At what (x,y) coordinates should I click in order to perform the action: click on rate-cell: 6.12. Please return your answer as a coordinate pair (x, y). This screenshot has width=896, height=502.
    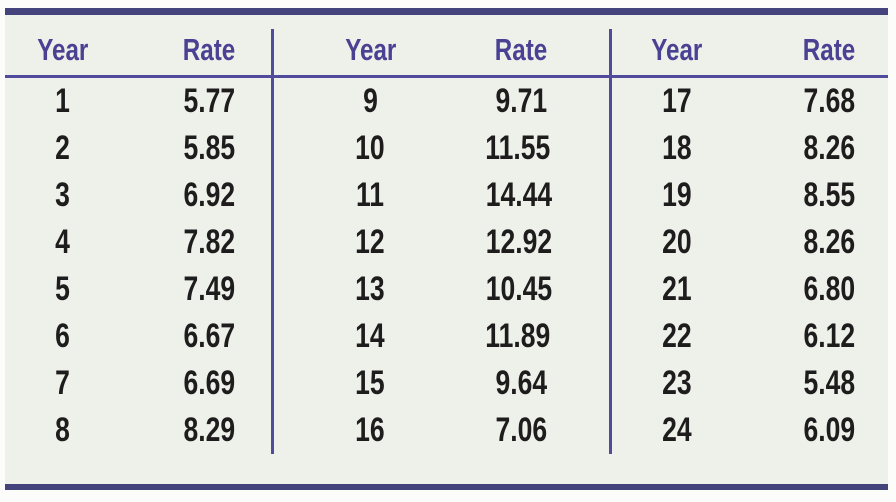
    Looking at the image, I should click on (815, 336).